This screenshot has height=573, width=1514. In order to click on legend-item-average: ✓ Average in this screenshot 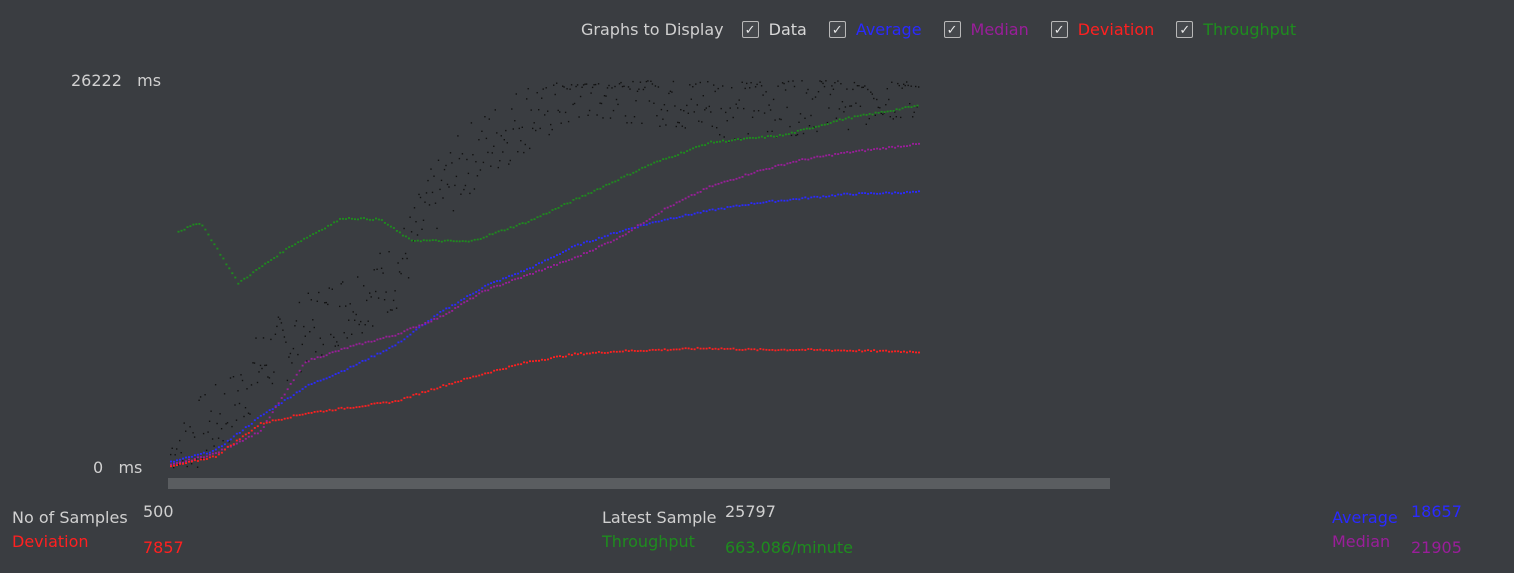, I will do `click(875, 29)`.